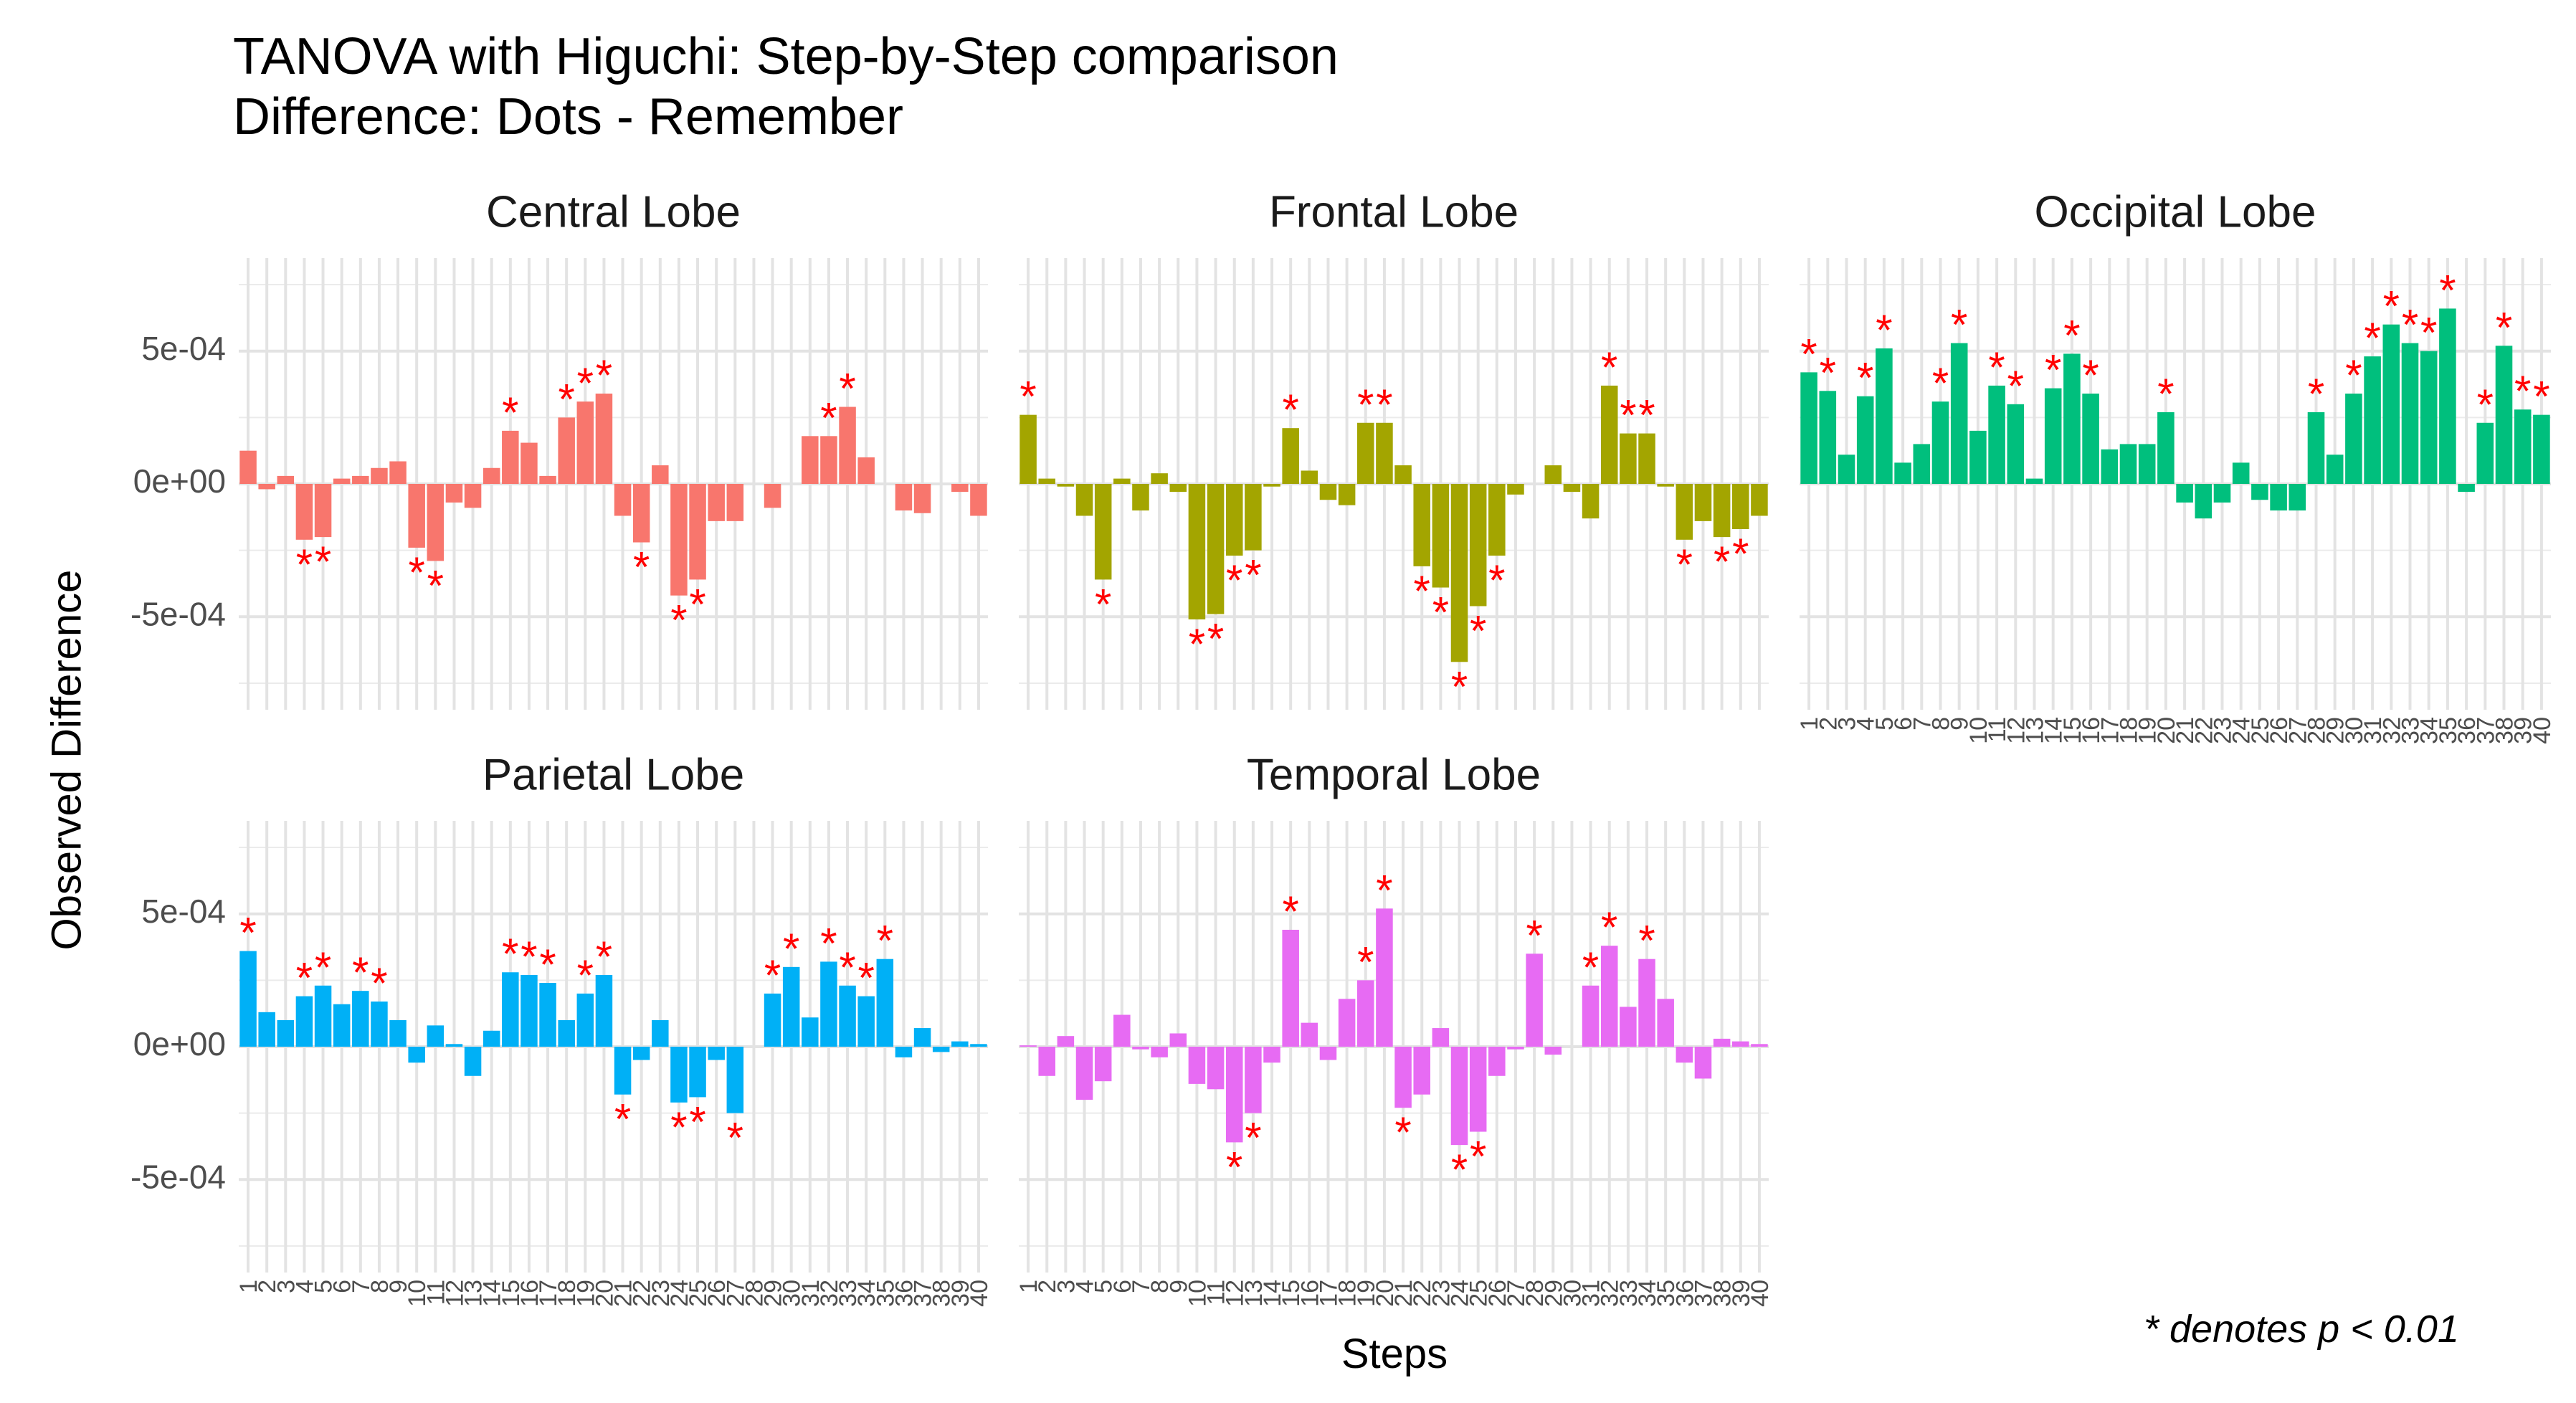  I want to click on y-tick-label: 0e+00, so click(179, 481).